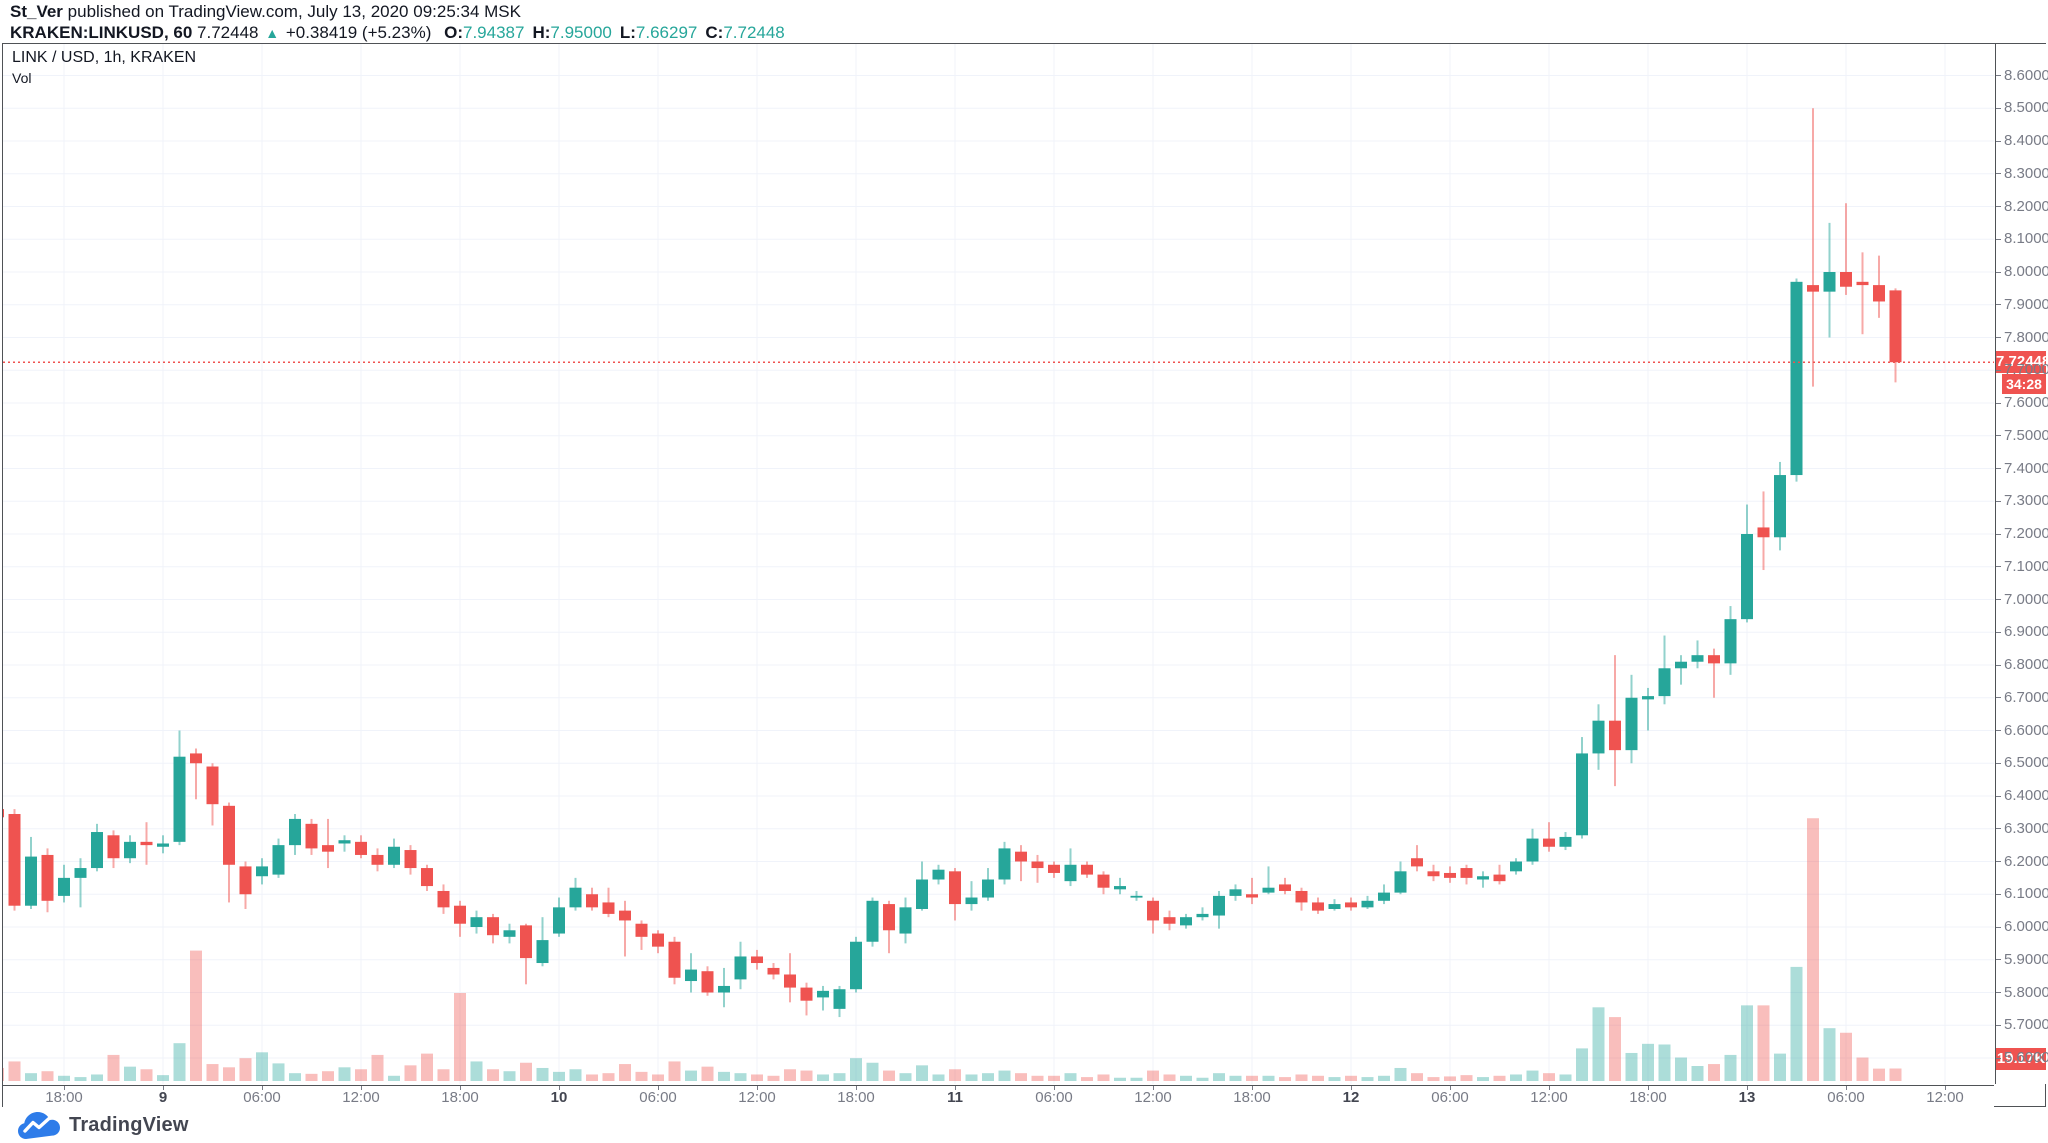  I want to click on price-axis-label: 6.90000, so click(2026, 632).